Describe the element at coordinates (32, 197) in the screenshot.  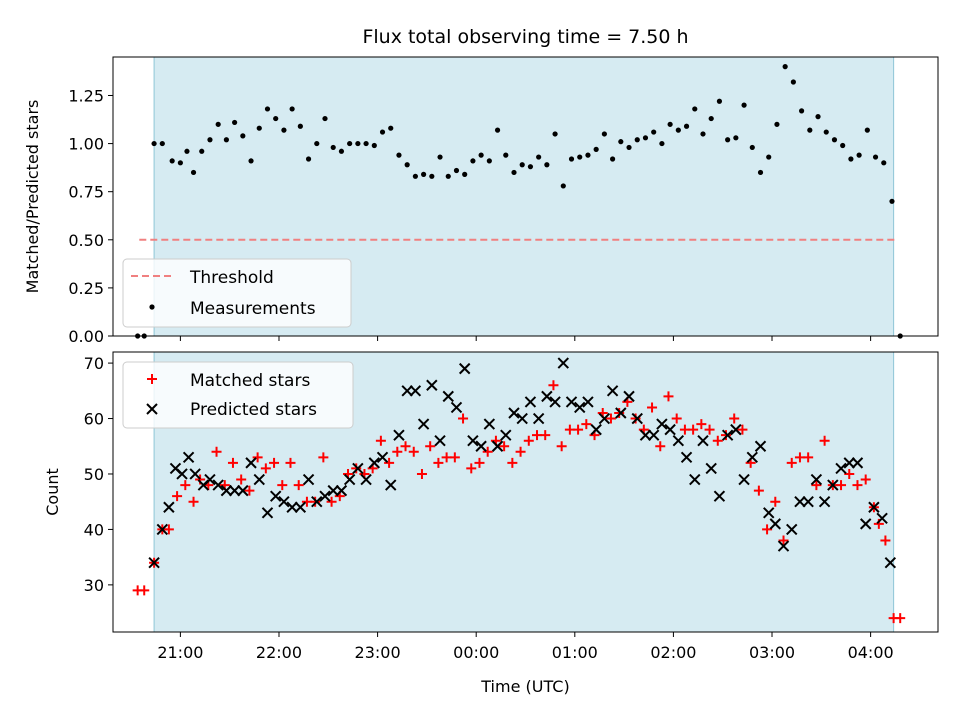
I see `y-axis-label: Matched/Predicted stars` at that location.